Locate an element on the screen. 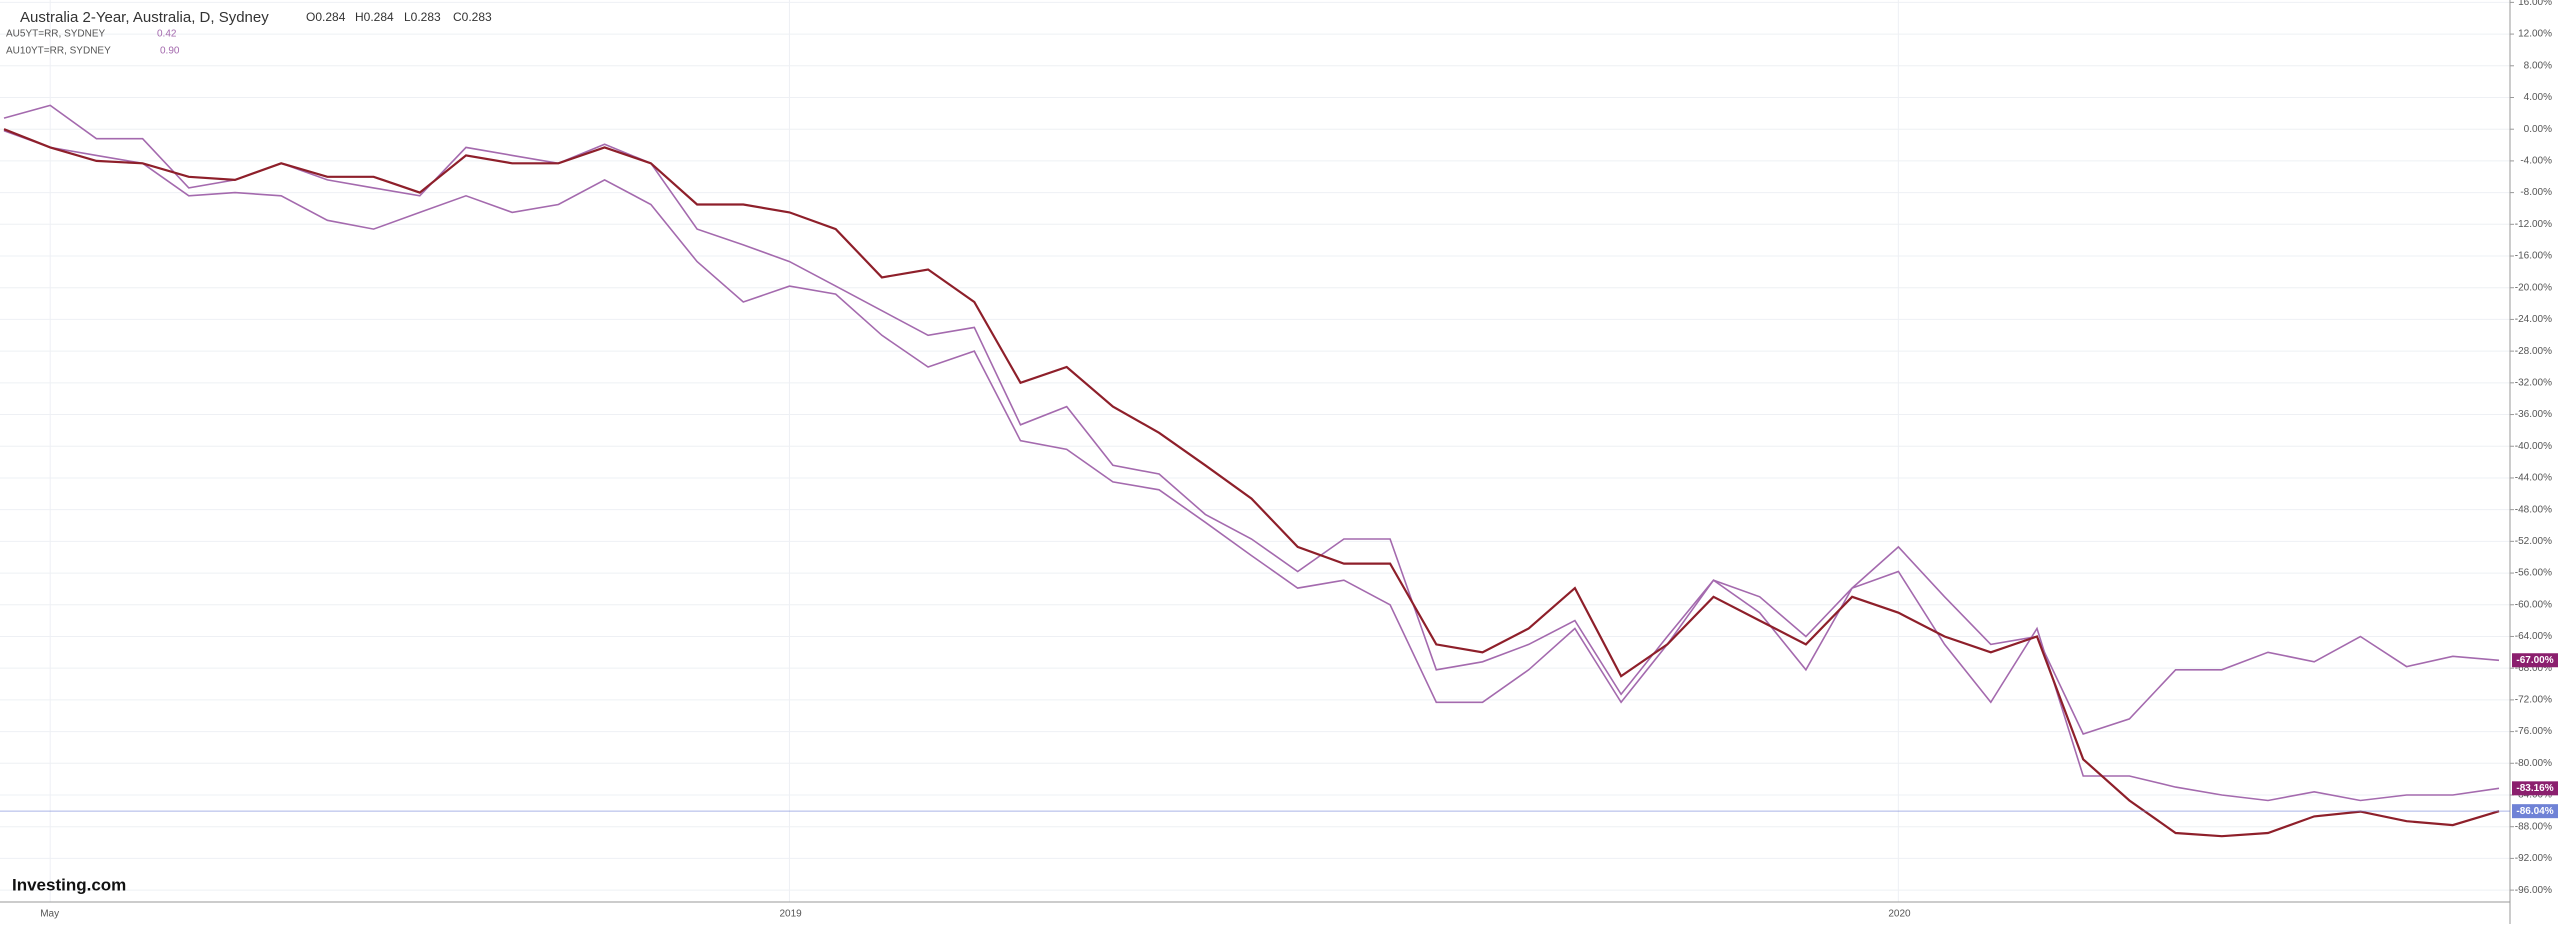  x-tick-label: May is located at coordinates (49, 914).